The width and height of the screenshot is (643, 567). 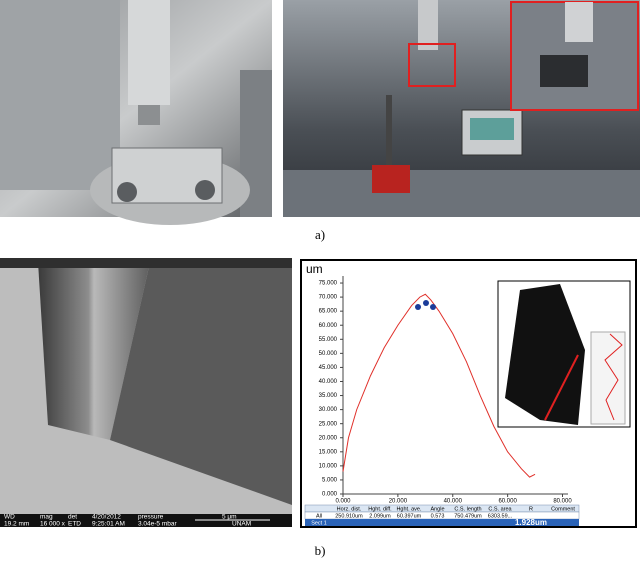 I want to click on y-tick-label: 30.000, so click(x=328, y=410).